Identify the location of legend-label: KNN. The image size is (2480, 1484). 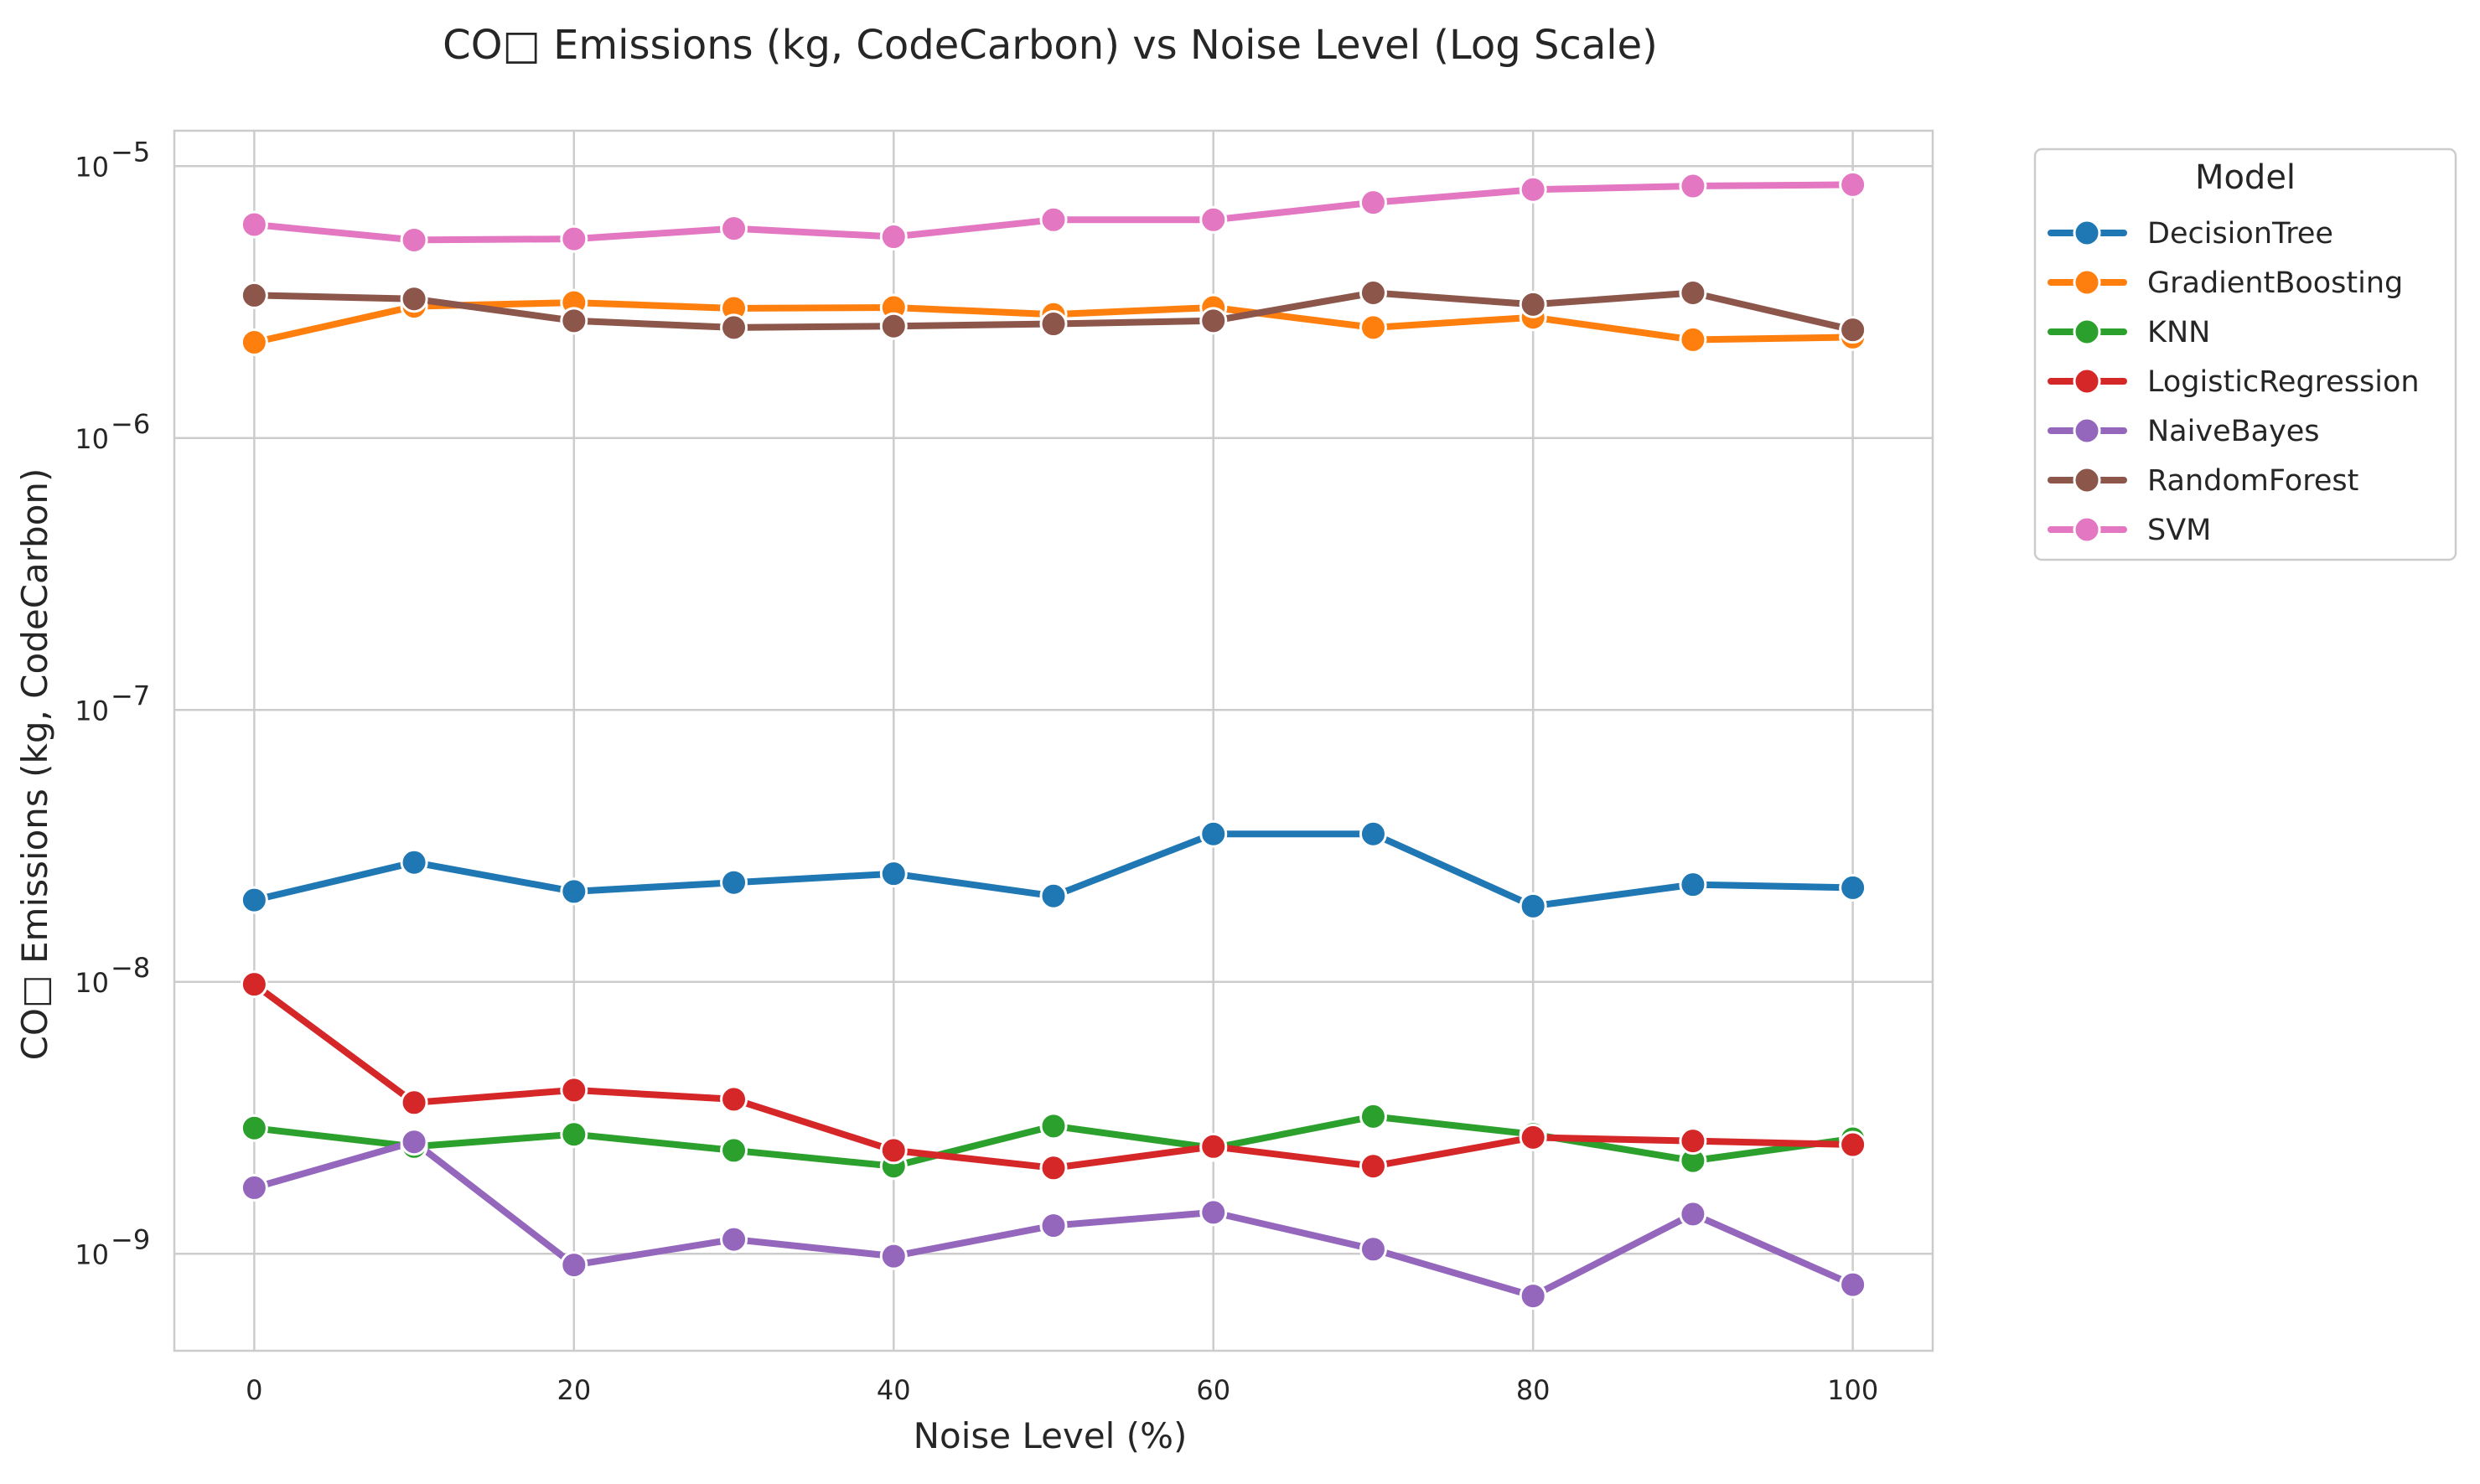
(2178, 332).